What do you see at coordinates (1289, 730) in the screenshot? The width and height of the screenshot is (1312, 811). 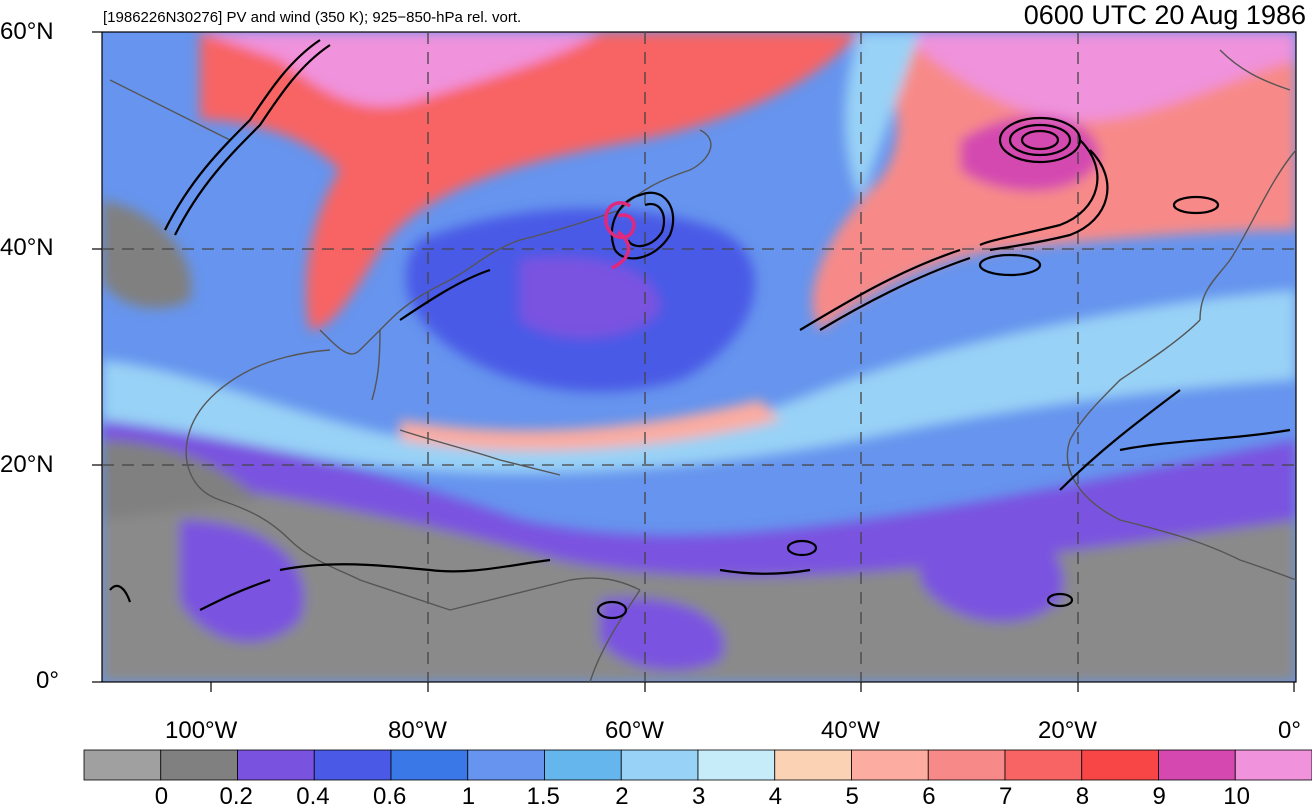 I see `lon-label-0: 0°` at bounding box center [1289, 730].